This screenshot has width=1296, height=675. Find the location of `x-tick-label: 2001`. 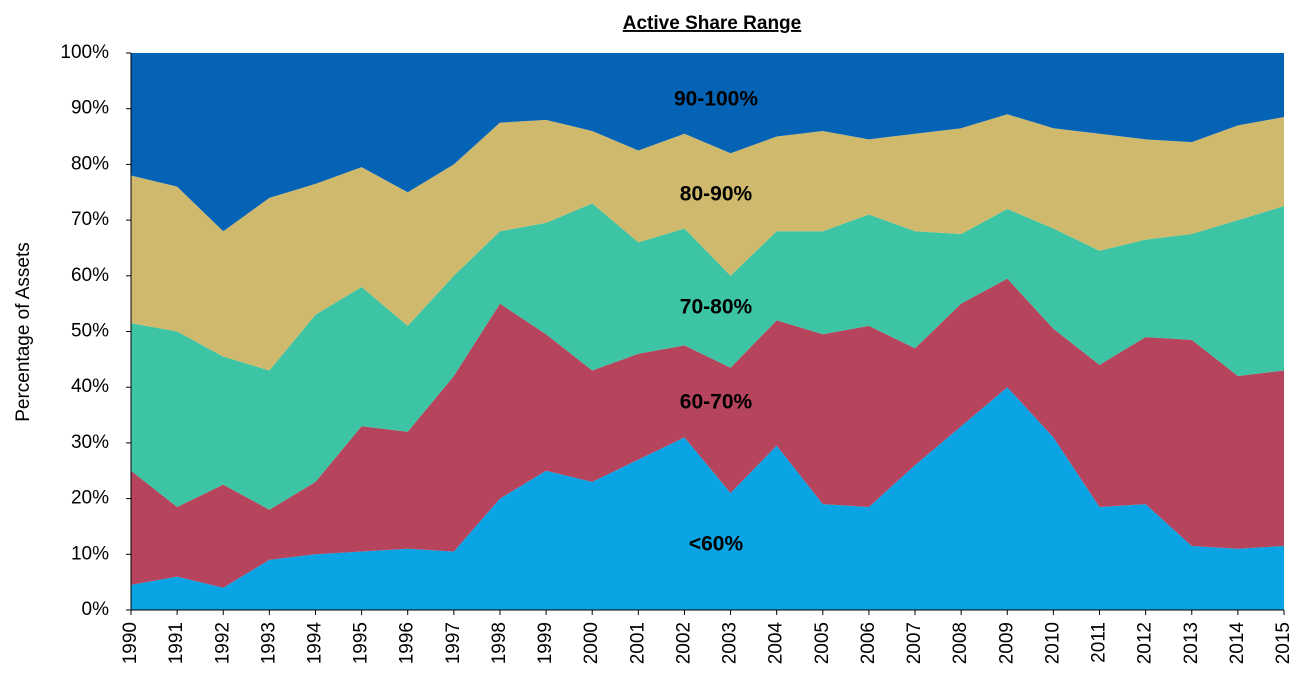

x-tick-label: 2001 is located at coordinates (637, 643).